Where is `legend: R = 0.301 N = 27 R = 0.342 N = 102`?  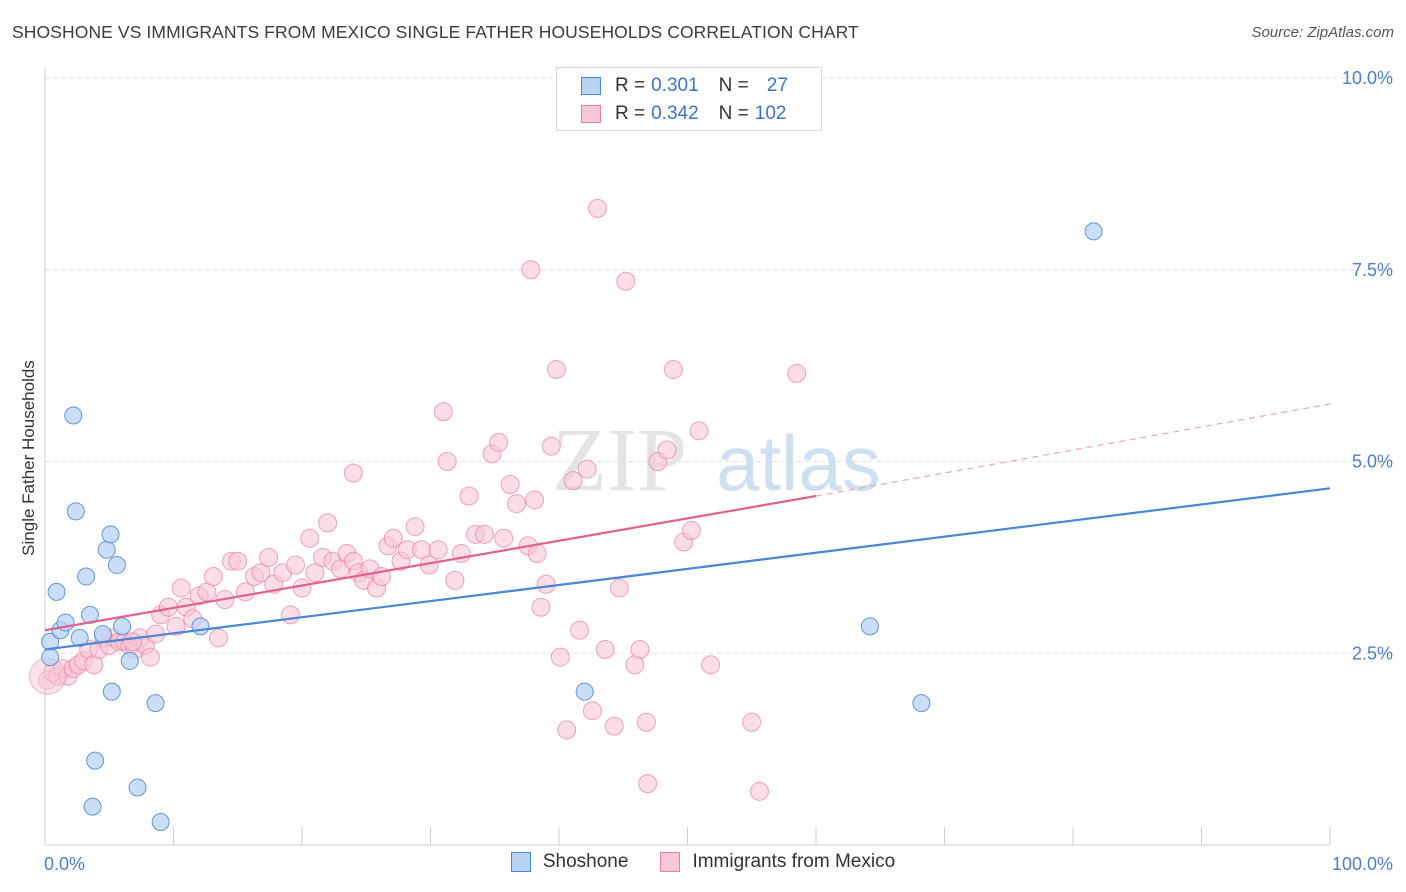 legend: R = 0.301 N = 27 R = 0.342 N = 102 is located at coordinates (689, 99).